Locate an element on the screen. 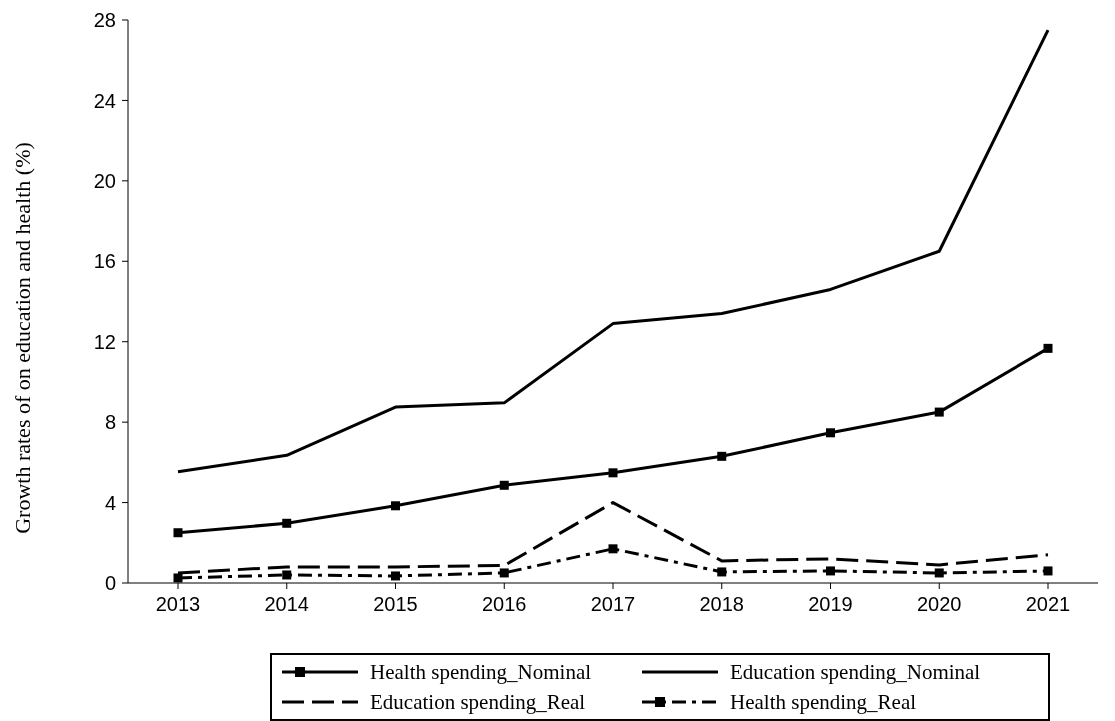 The width and height of the screenshot is (1115, 721). y-tick-label: 8 is located at coordinates (110, 422).